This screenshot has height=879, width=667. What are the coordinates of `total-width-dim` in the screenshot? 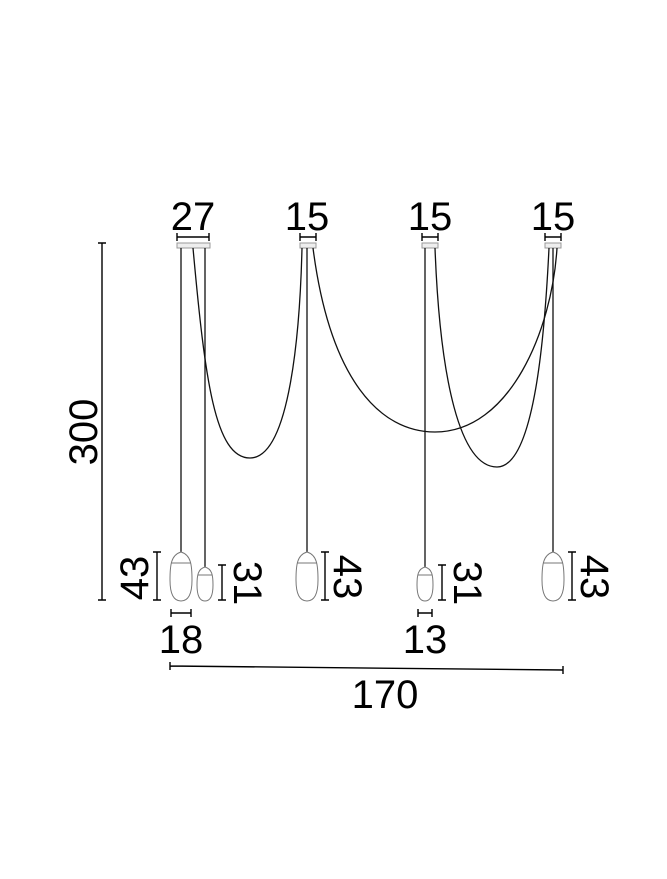 It's located at (366, 668).